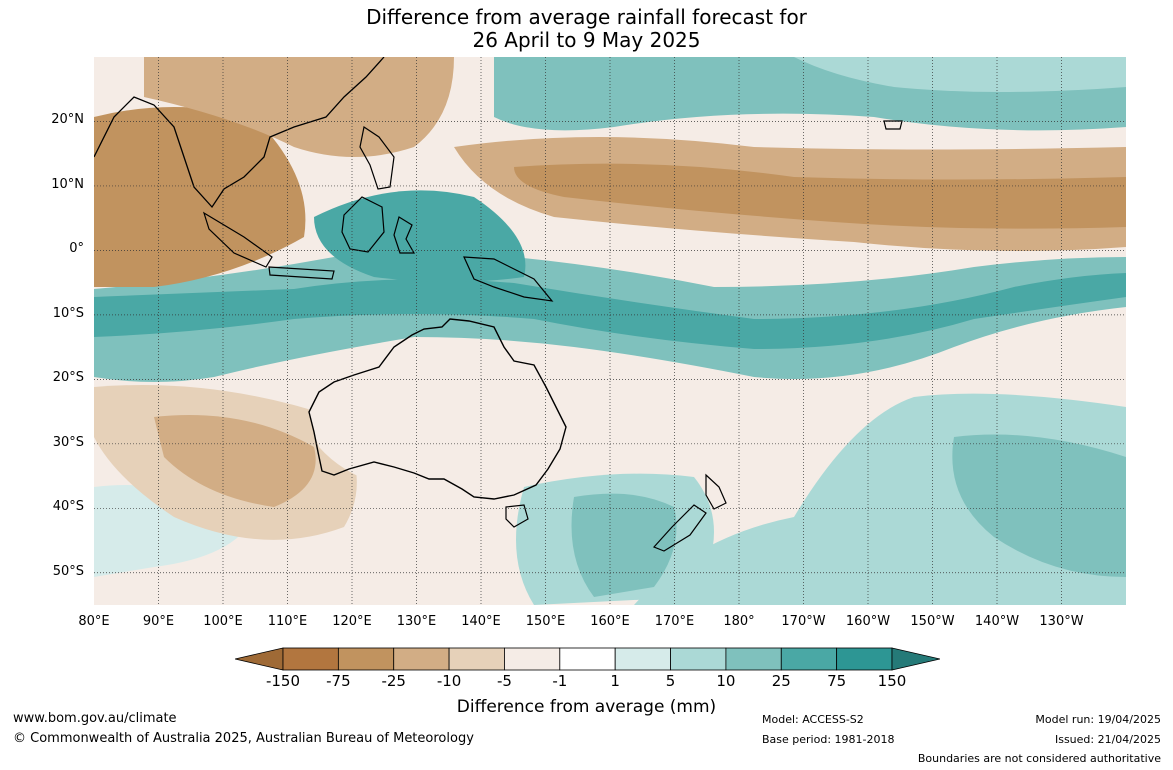 This screenshot has height=770, width=1173. I want to click on southern-indian-brown-core, so click(235, 461).